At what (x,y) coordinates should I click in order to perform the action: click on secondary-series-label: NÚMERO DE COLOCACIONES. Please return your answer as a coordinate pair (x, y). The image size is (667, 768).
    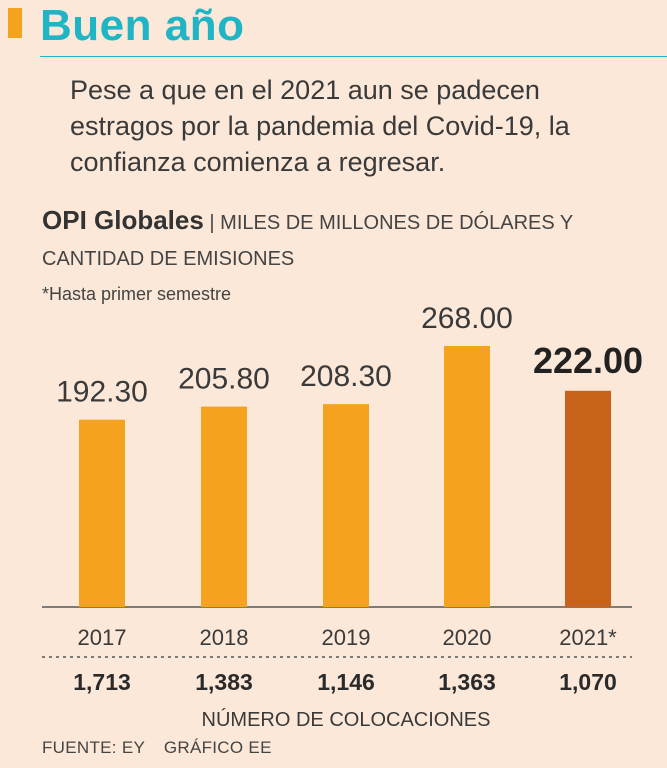
    Looking at the image, I should click on (346, 719).